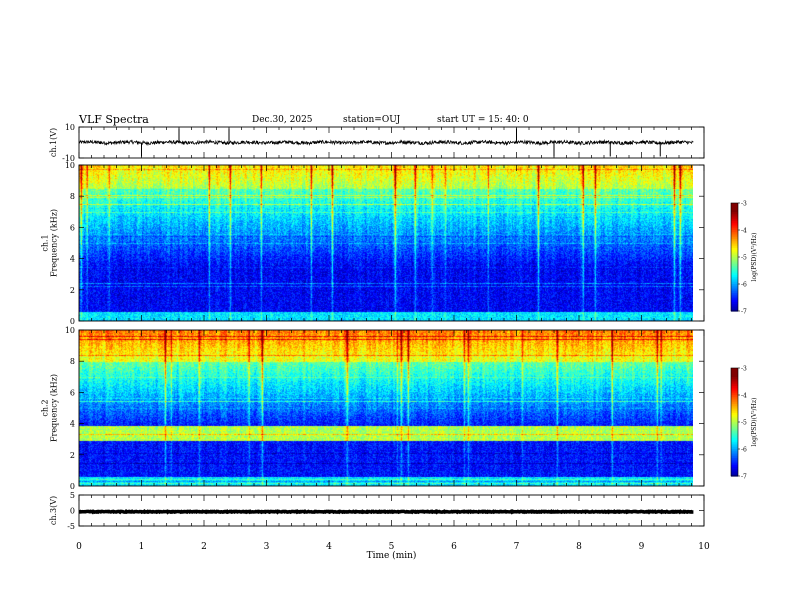  I want to click on ch1-waveform-line, so click(386, 142).